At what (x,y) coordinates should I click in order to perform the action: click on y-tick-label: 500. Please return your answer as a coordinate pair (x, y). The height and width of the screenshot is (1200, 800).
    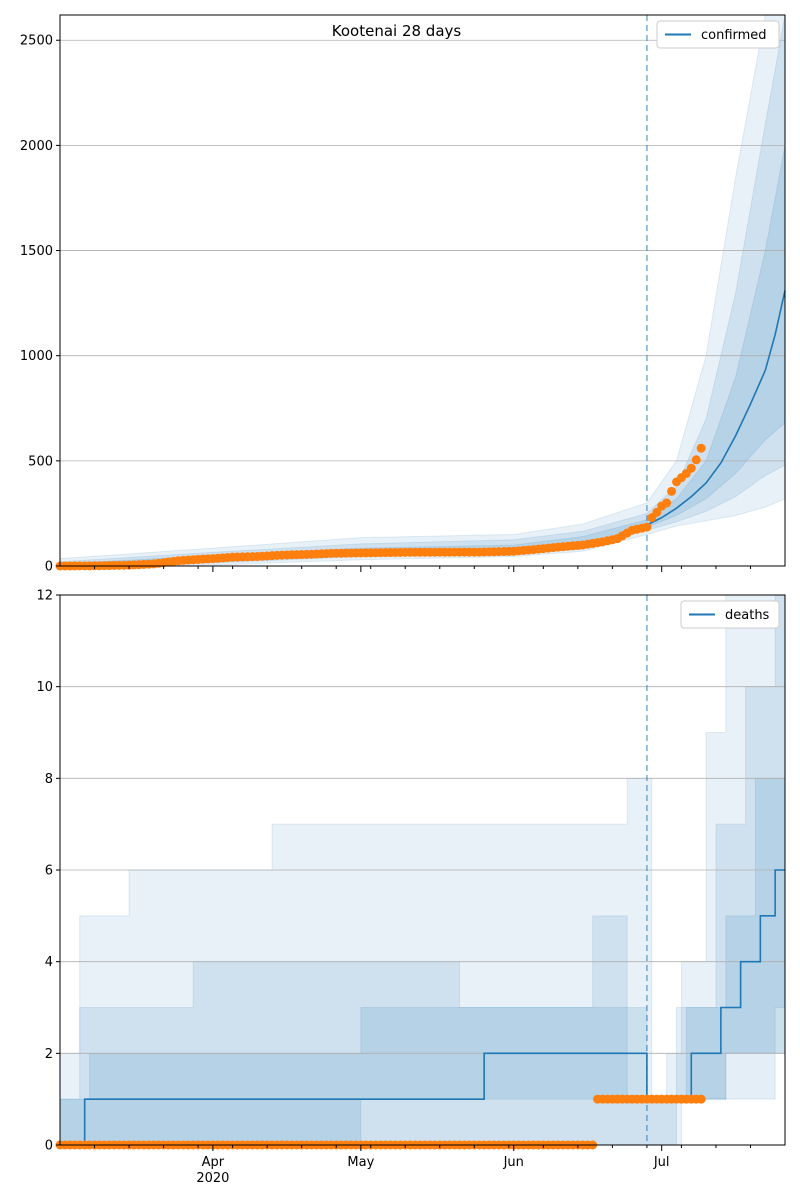
    Looking at the image, I should click on (40, 461).